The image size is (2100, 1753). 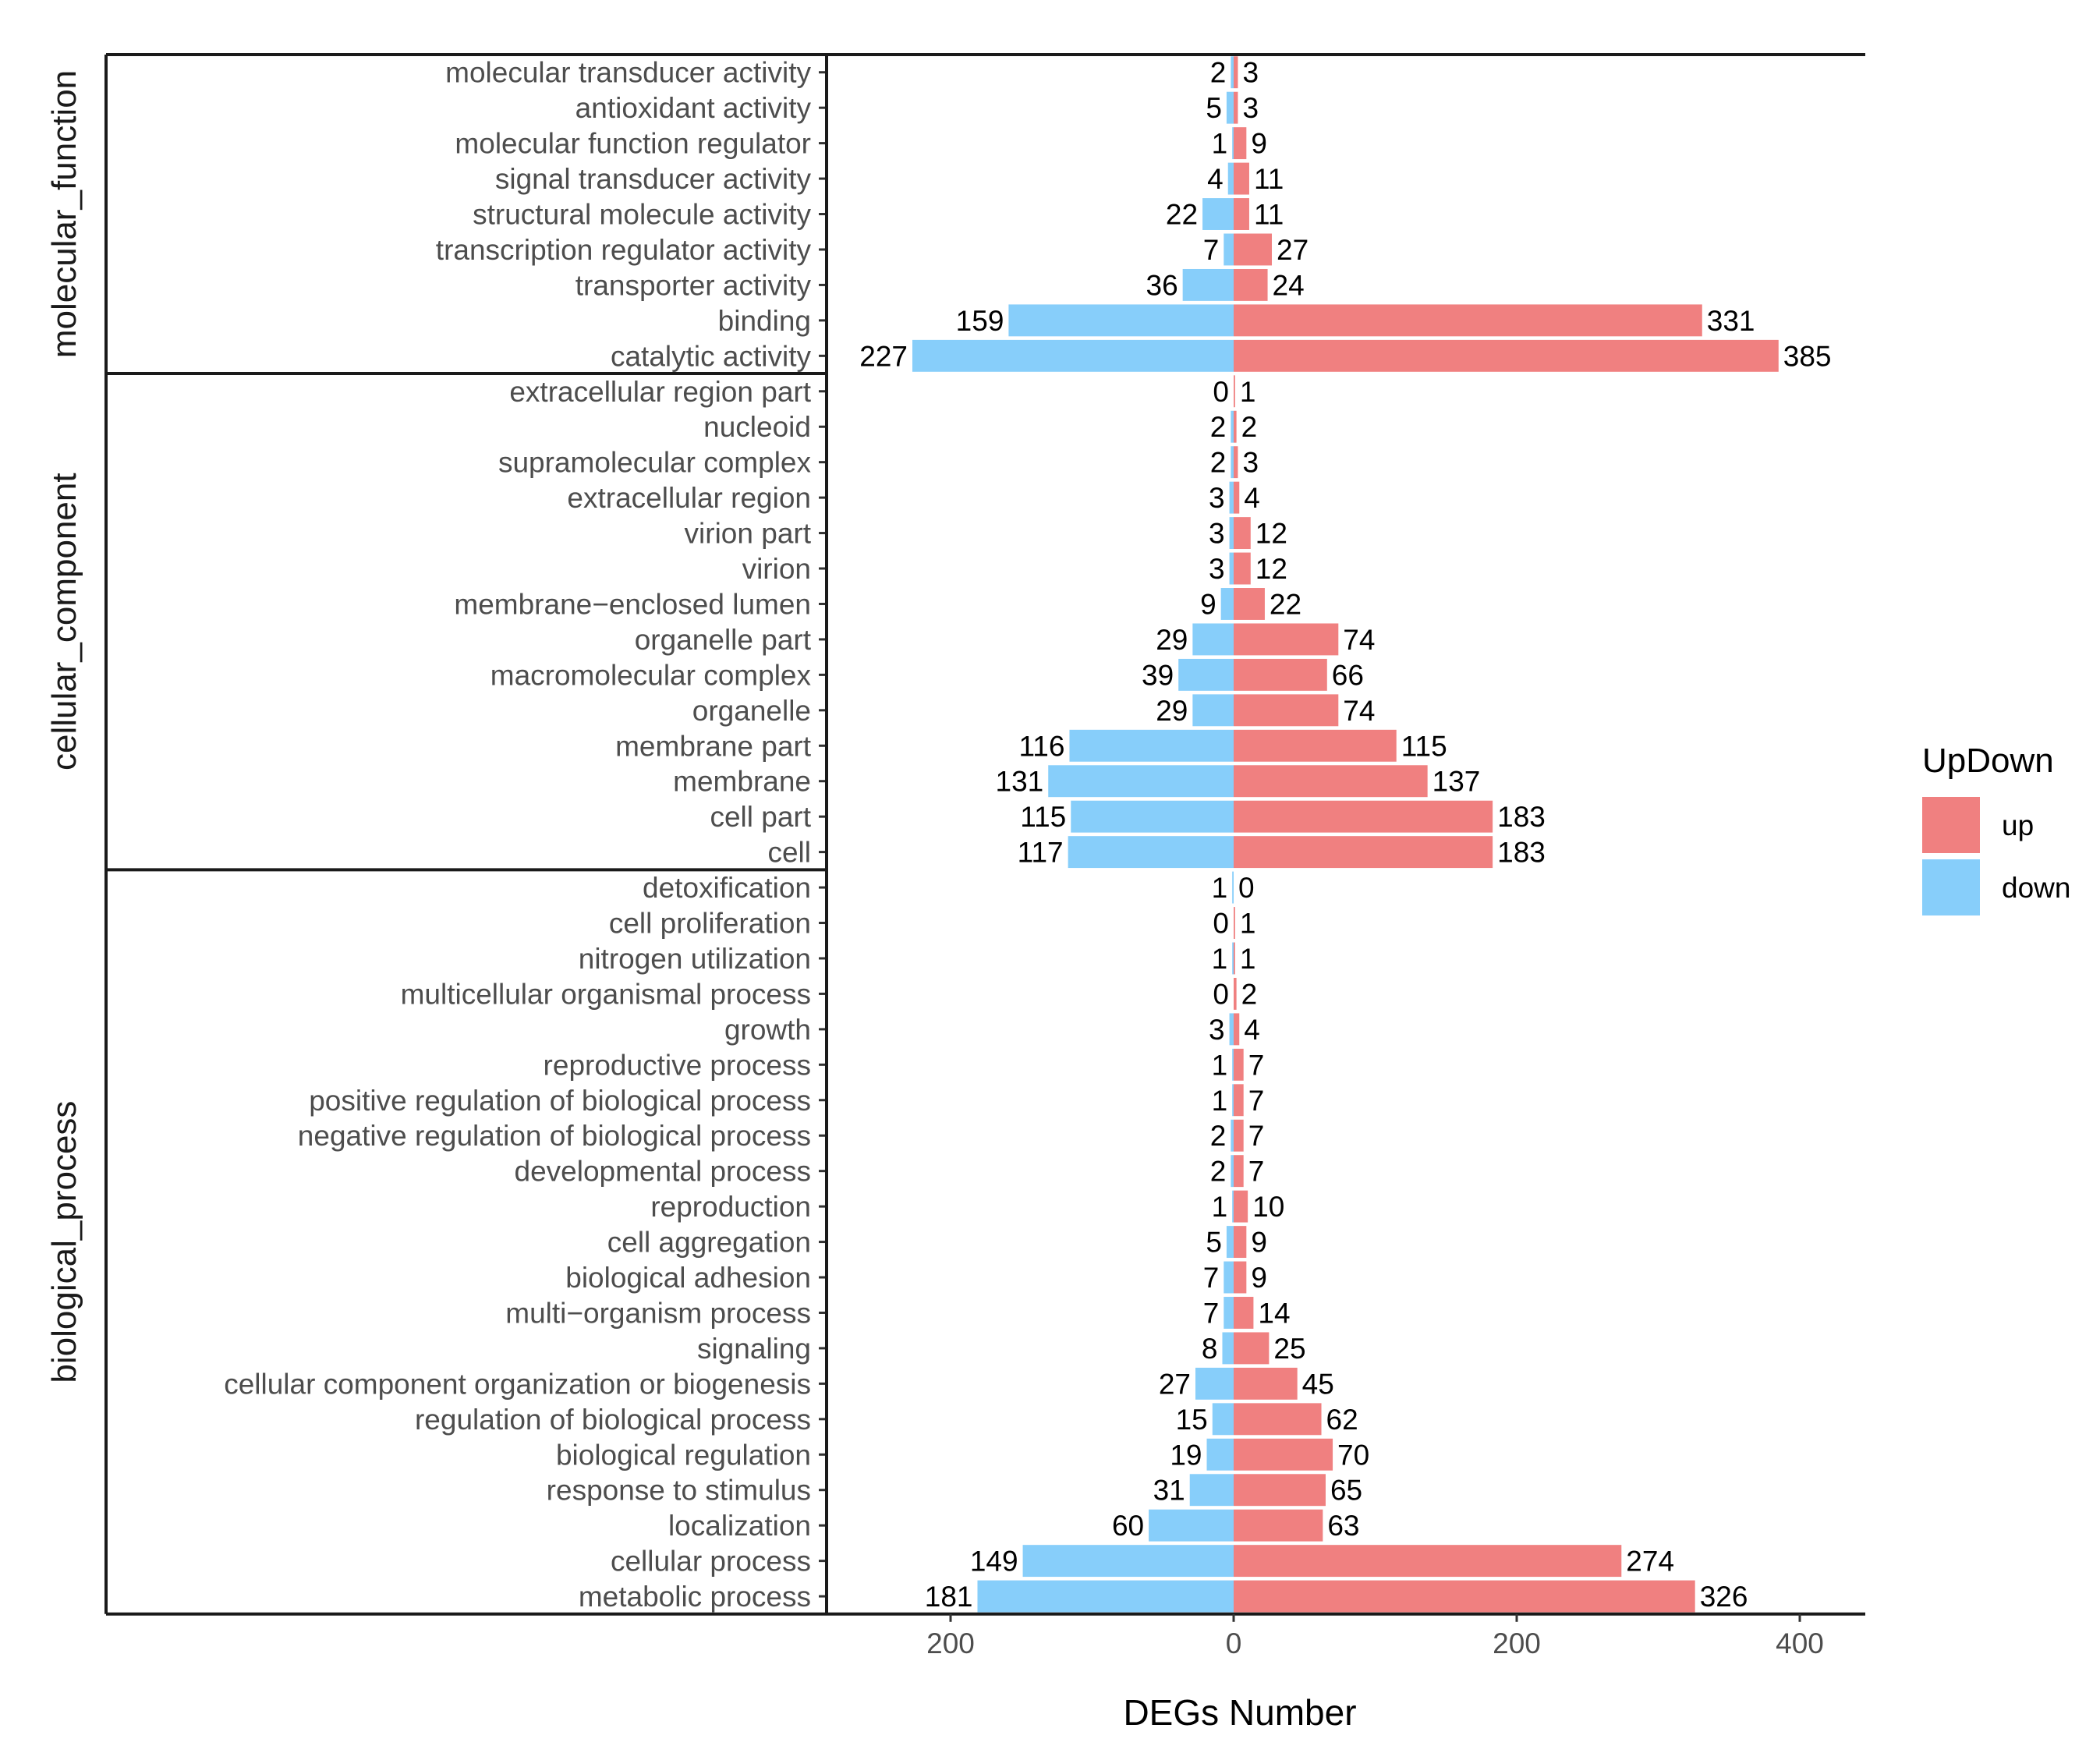 What do you see at coordinates (1041, 746) in the screenshot?
I see `down-value-label: 116` at bounding box center [1041, 746].